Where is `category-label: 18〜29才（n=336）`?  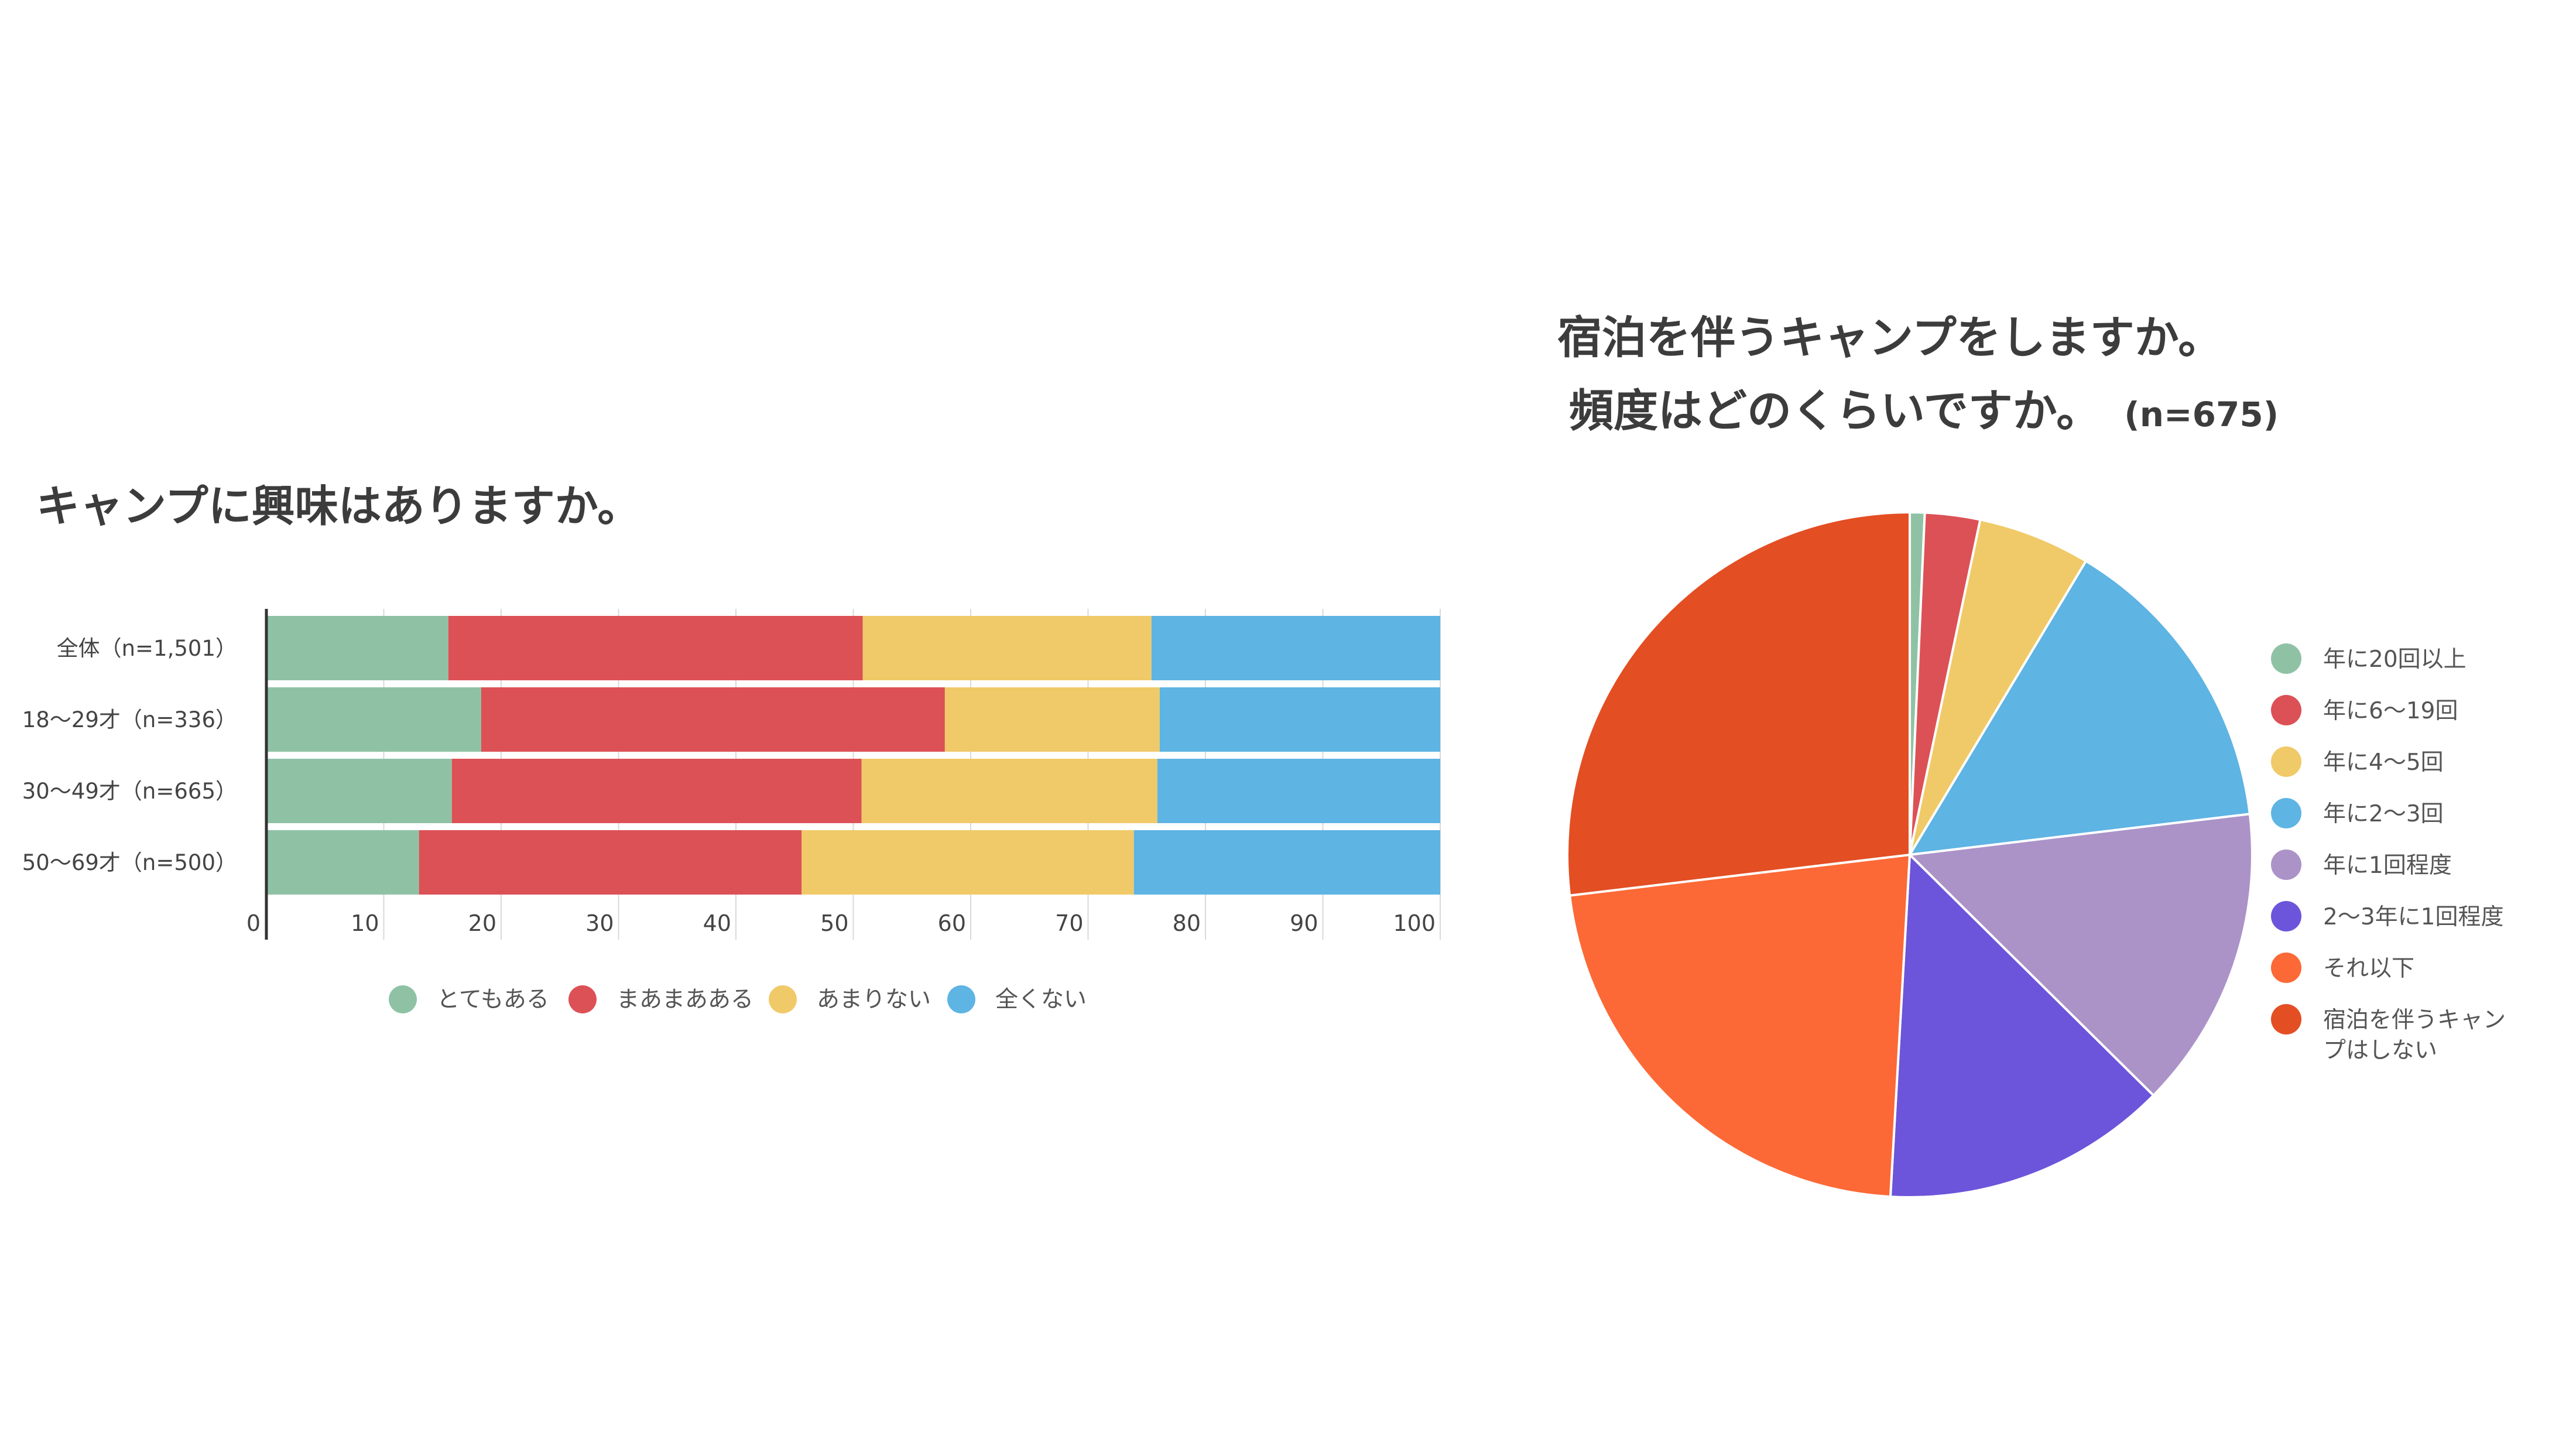 category-label: 18〜29才（n=336） is located at coordinates (129, 719).